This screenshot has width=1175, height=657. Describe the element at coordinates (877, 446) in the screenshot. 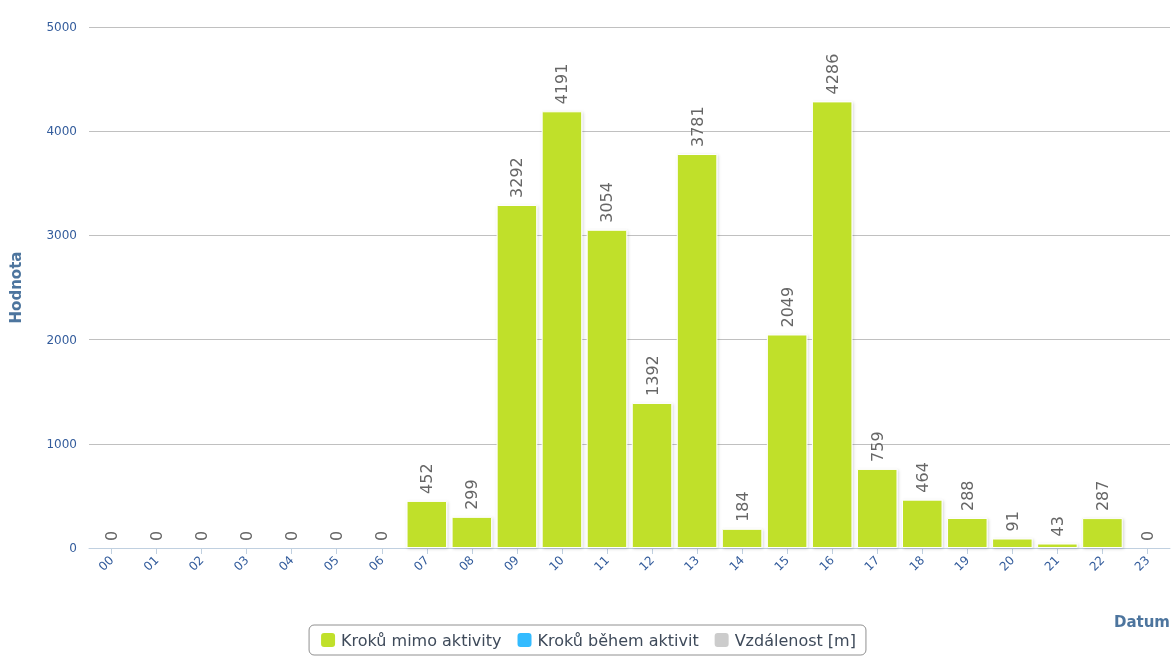

I see `data-label: 759` at that location.